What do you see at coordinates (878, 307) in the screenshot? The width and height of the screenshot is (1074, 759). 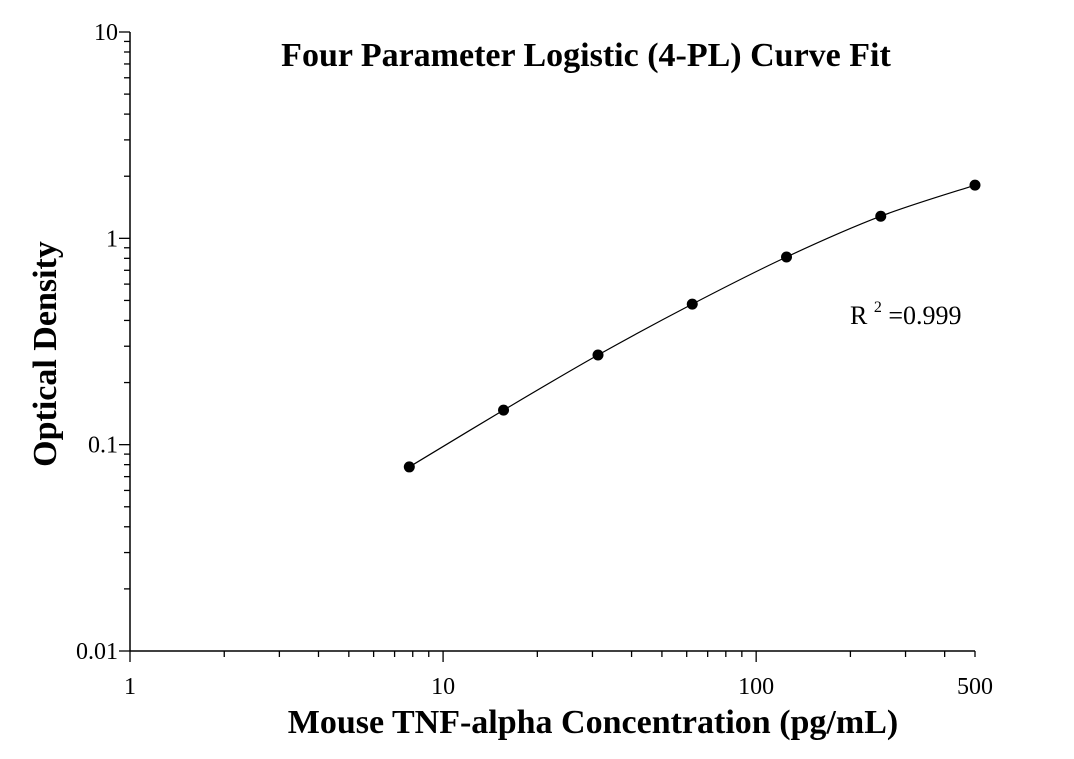 I see `r-squared-superscript: 2` at bounding box center [878, 307].